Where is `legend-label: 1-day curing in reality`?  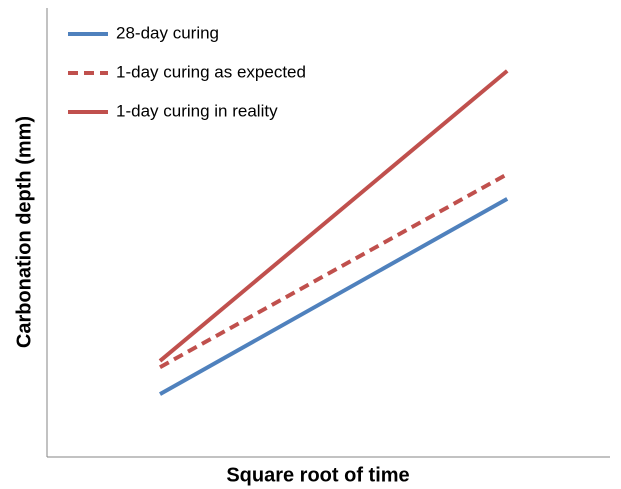
legend-label: 1-day curing in reality is located at coordinates (197, 110).